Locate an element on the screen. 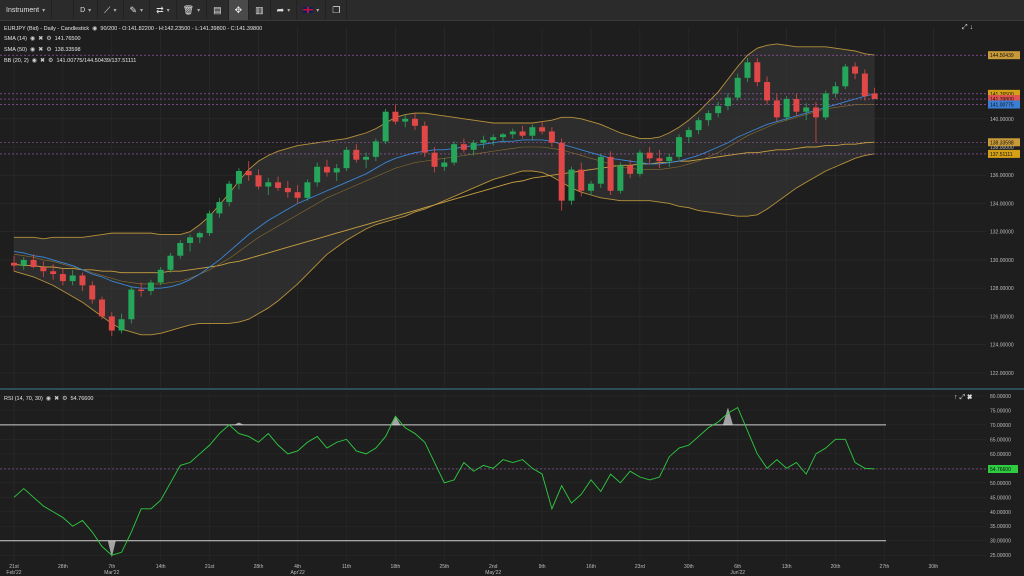  time-month-label: May'22 is located at coordinates (493, 573).